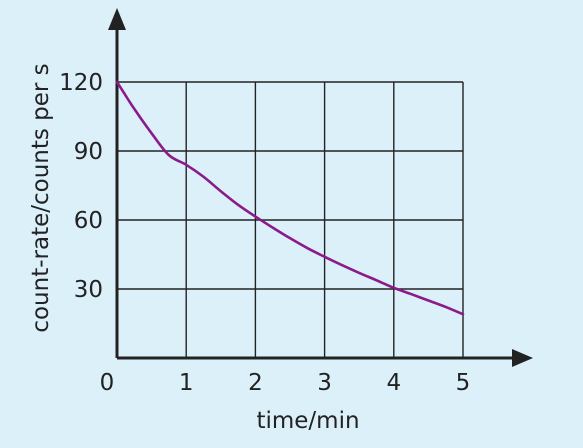 The width and height of the screenshot is (583, 448). What do you see at coordinates (41, 197) in the screenshot?
I see `y-axis-label: count-rate/counts per s` at bounding box center [41, 197].